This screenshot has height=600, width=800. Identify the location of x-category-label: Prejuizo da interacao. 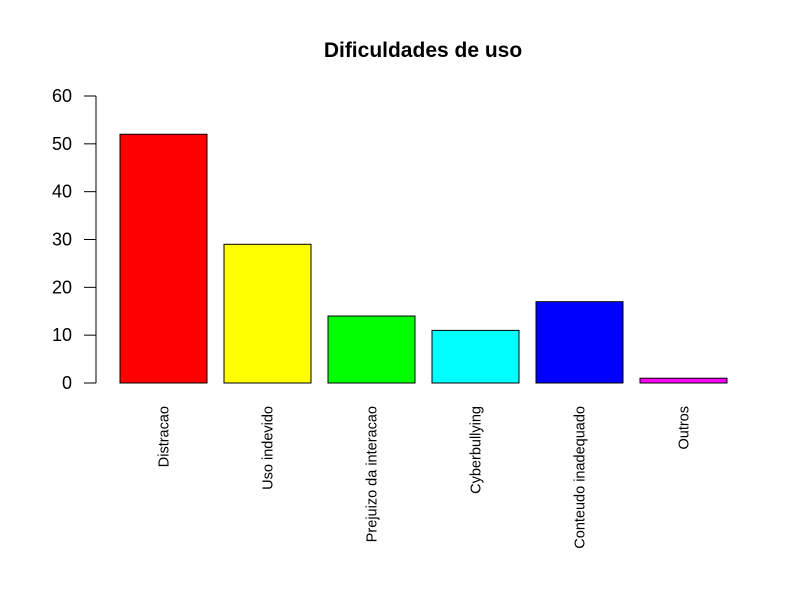
(373, 474).